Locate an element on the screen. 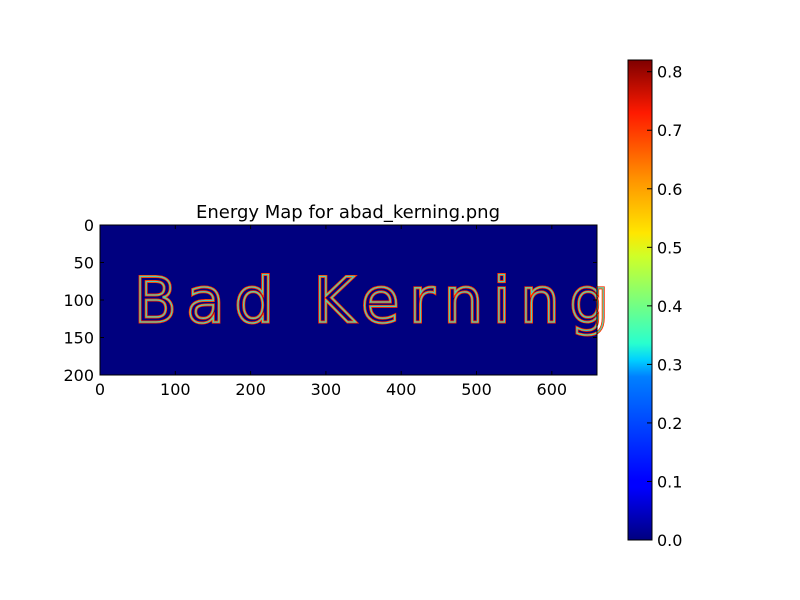  colorbar: 0.0 0.1 0.2 0.3 0.4 0.5 0.6 0.7 0.8 is located at coordinates (654, 304).